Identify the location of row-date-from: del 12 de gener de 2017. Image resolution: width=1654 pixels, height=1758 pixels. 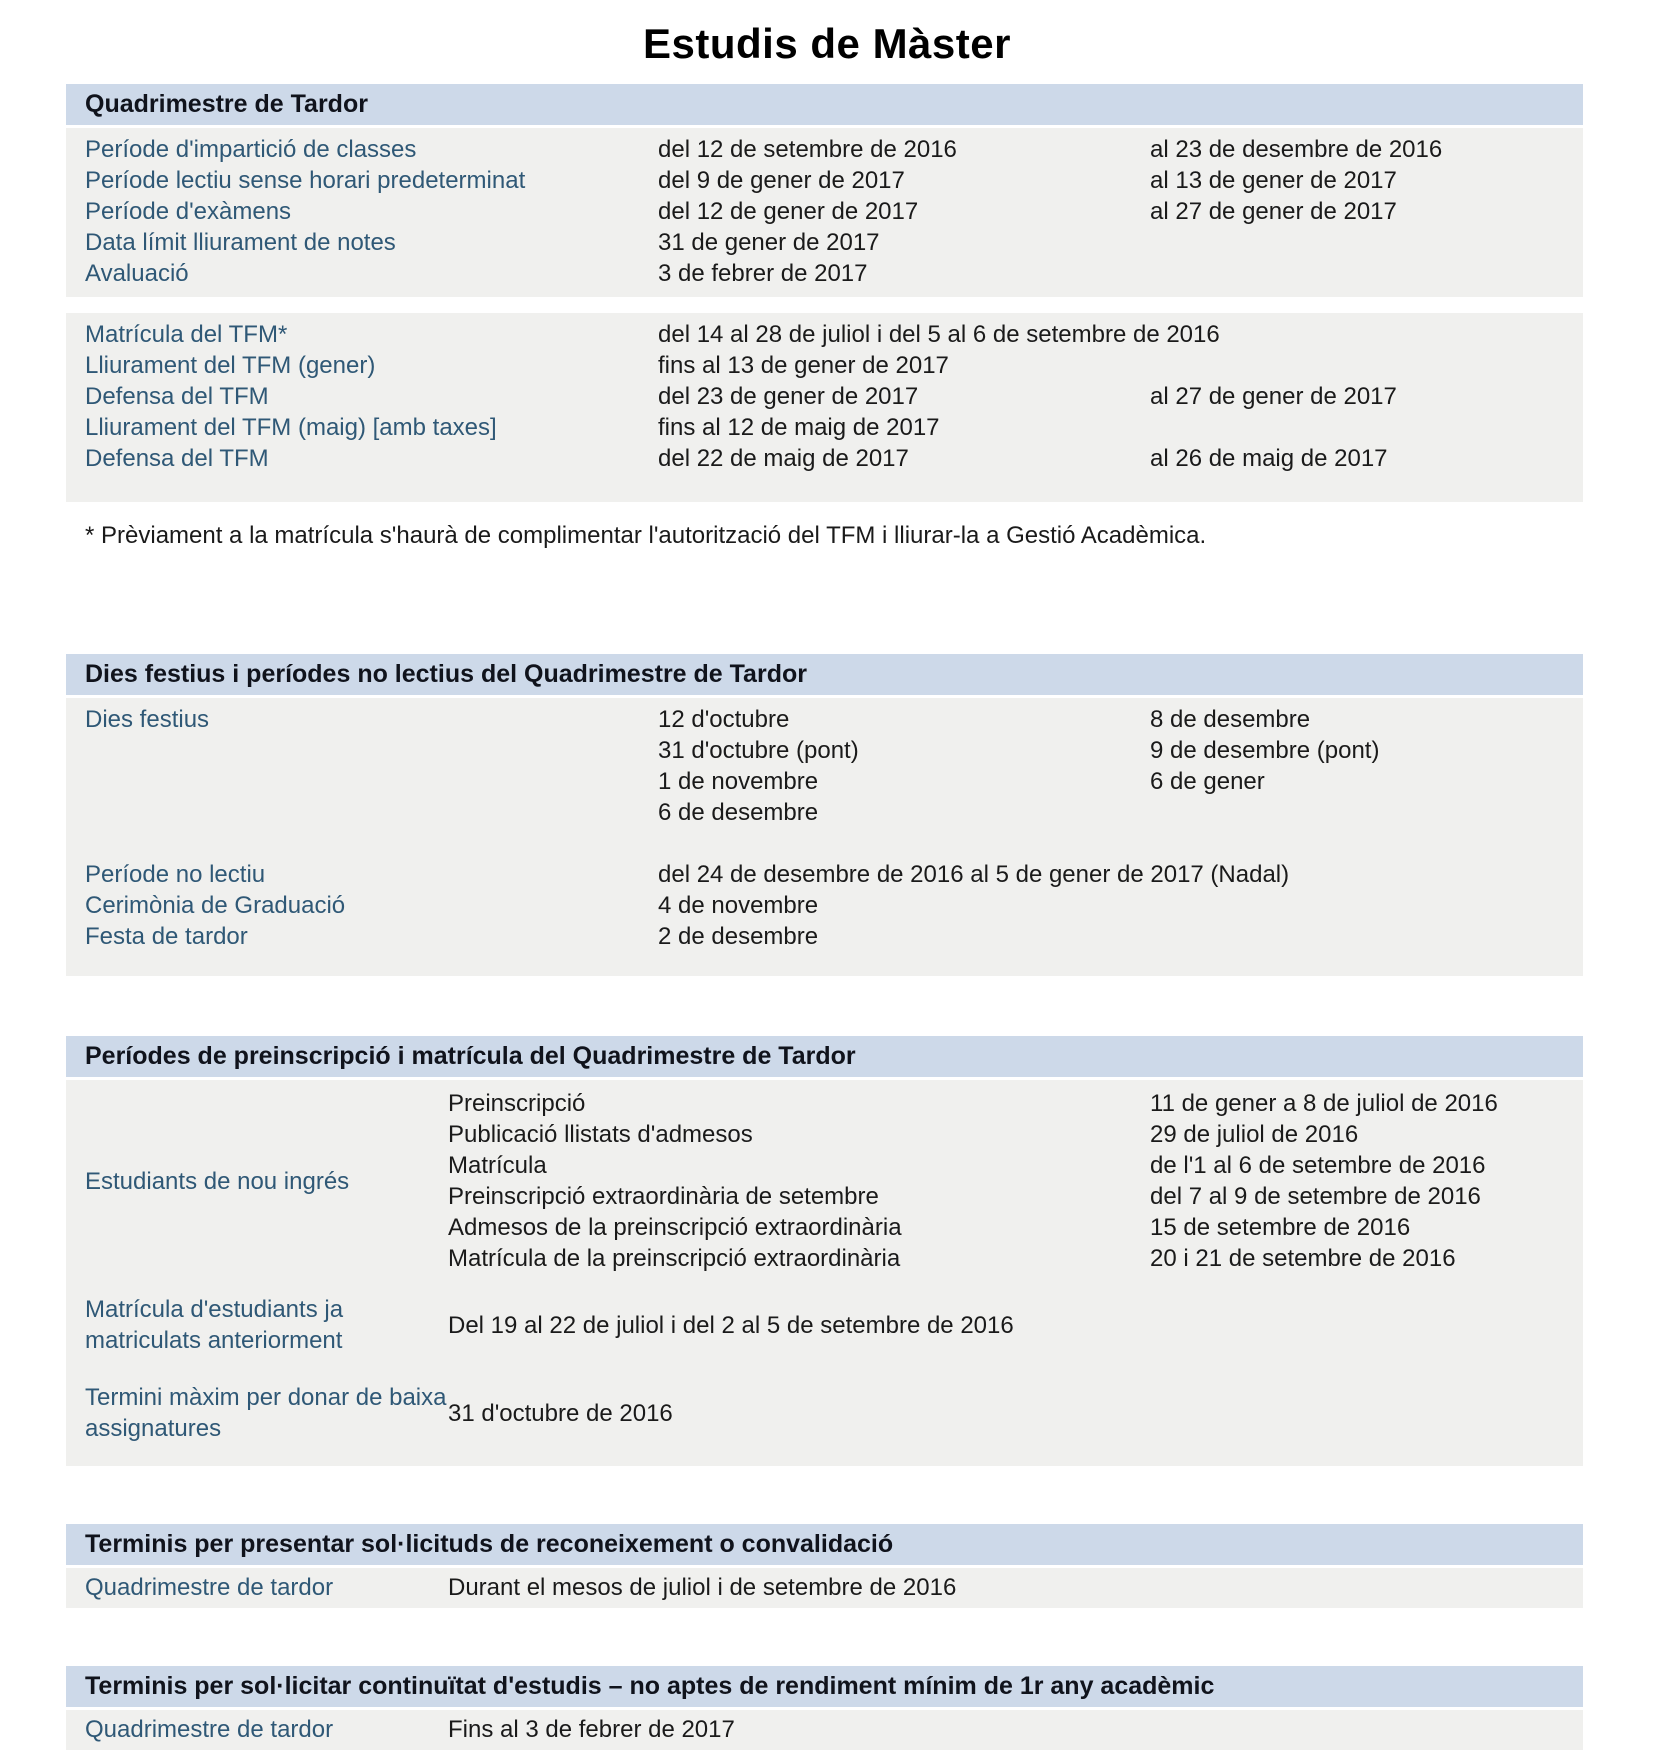
(788, 211).